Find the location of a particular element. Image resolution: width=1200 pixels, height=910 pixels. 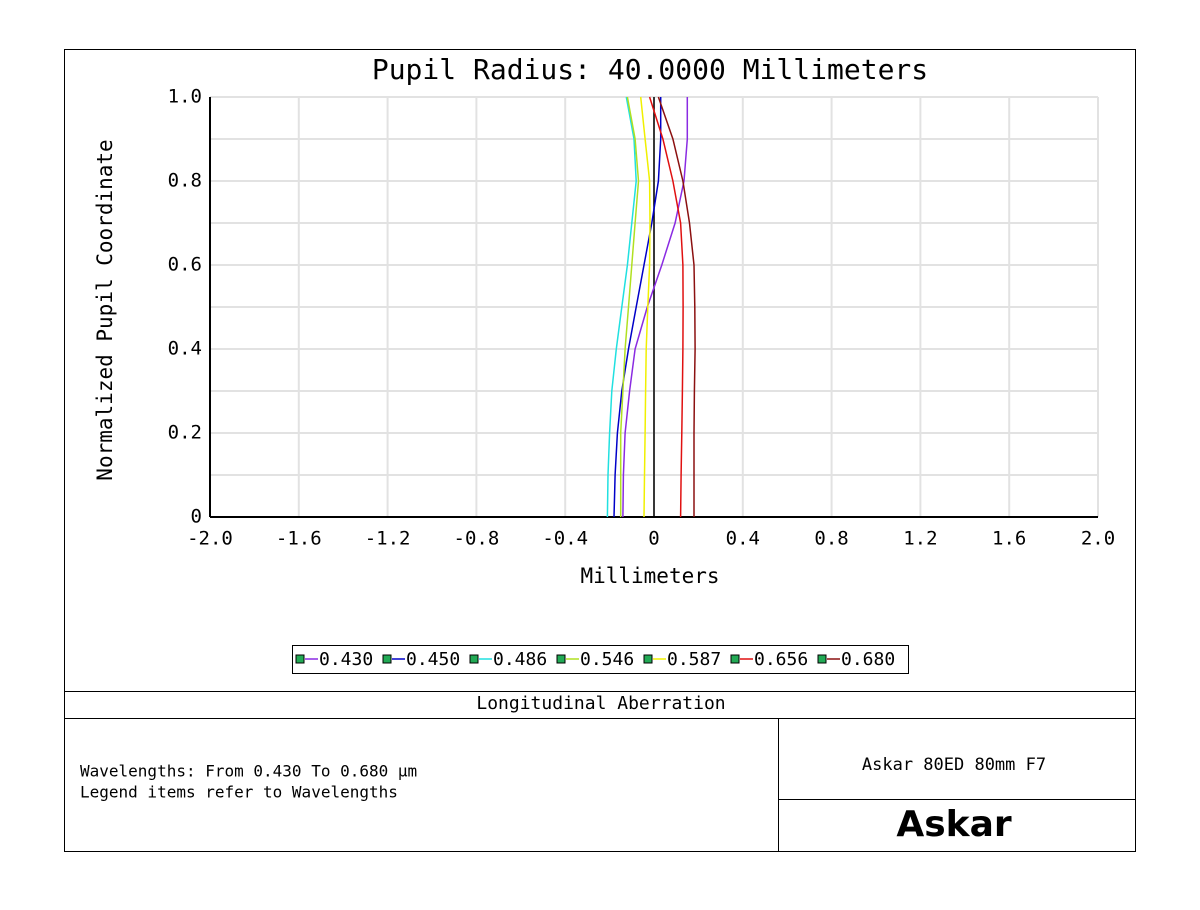

y-tick-label: 1.0 is located at coordinates (185, 97).